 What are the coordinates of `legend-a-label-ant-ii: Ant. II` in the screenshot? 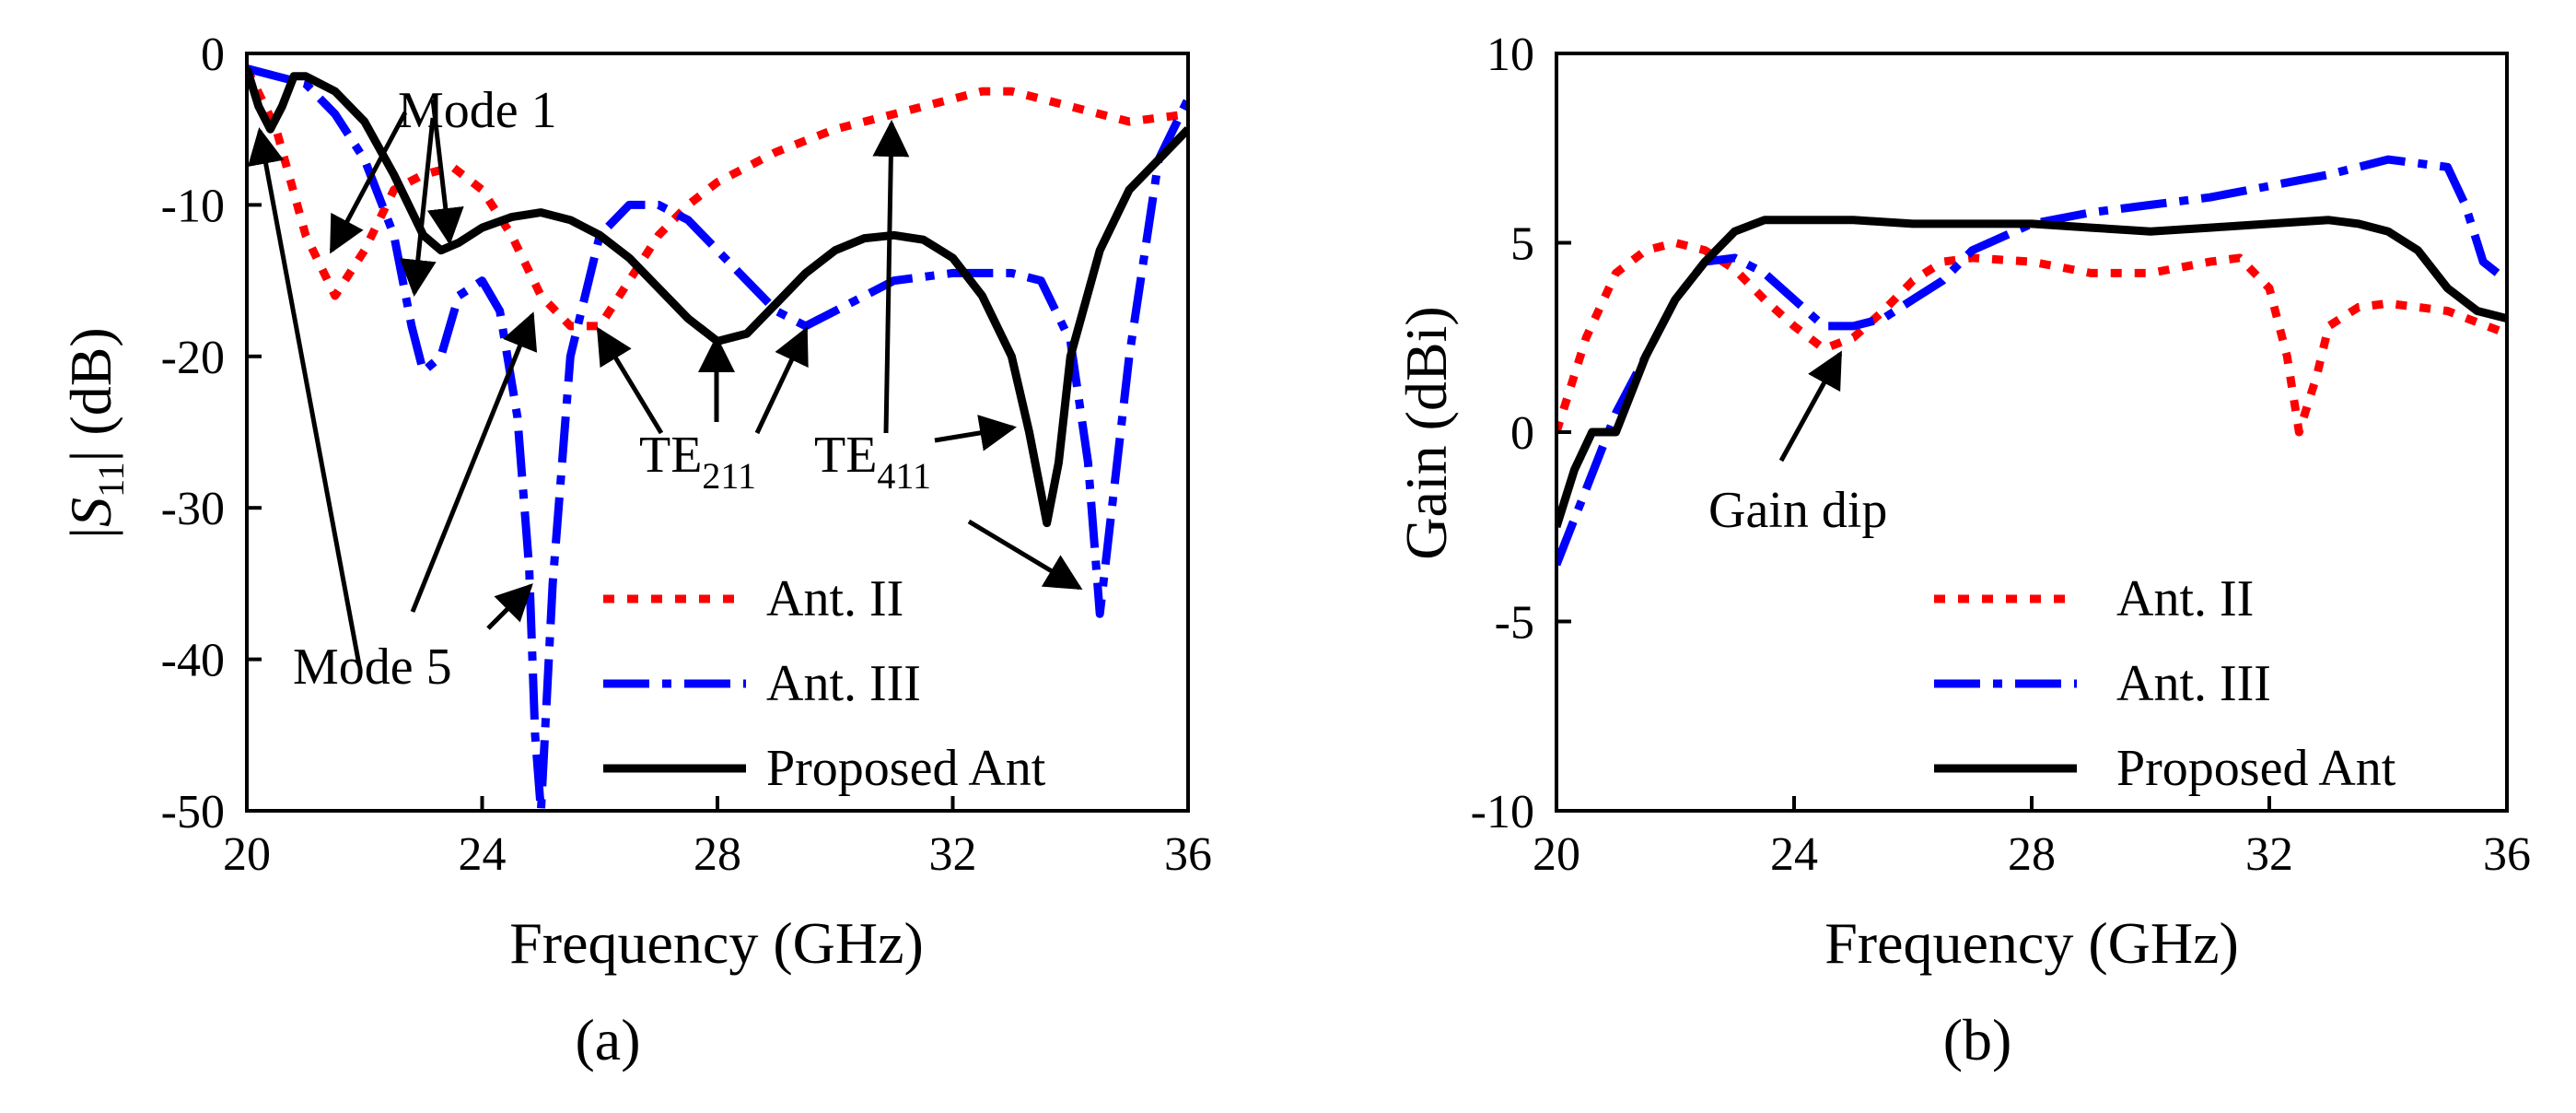 It's located at (834, 598).